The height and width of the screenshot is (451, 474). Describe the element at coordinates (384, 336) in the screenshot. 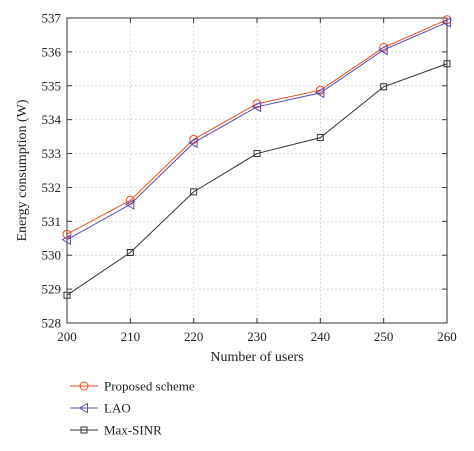

I see `x-tick-label: 250` at that location.